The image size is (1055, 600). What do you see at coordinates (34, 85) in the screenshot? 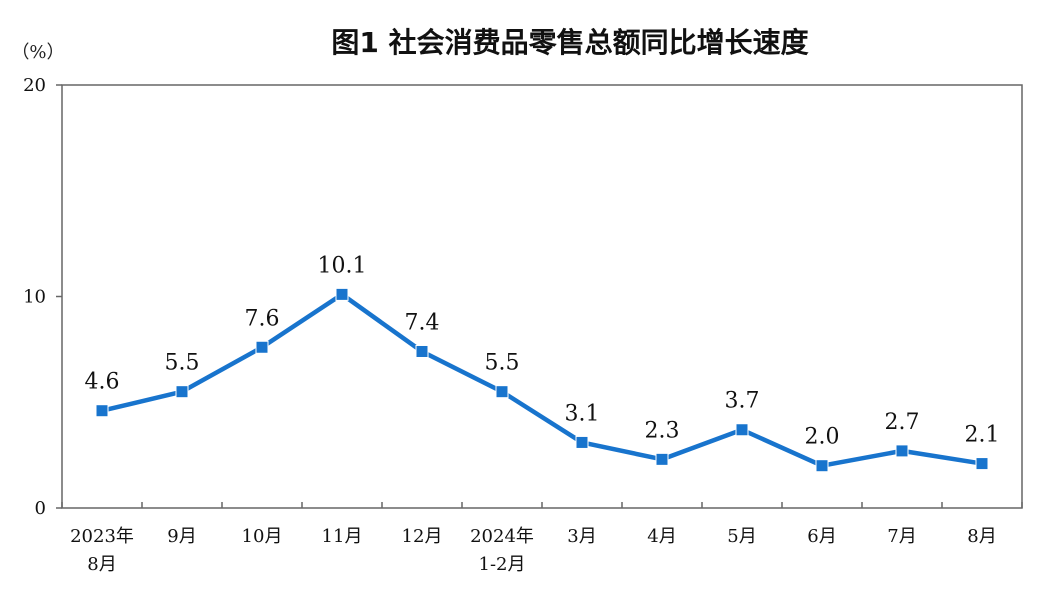
I see `y-tick-label: 20` at bounding box center [34, 85].